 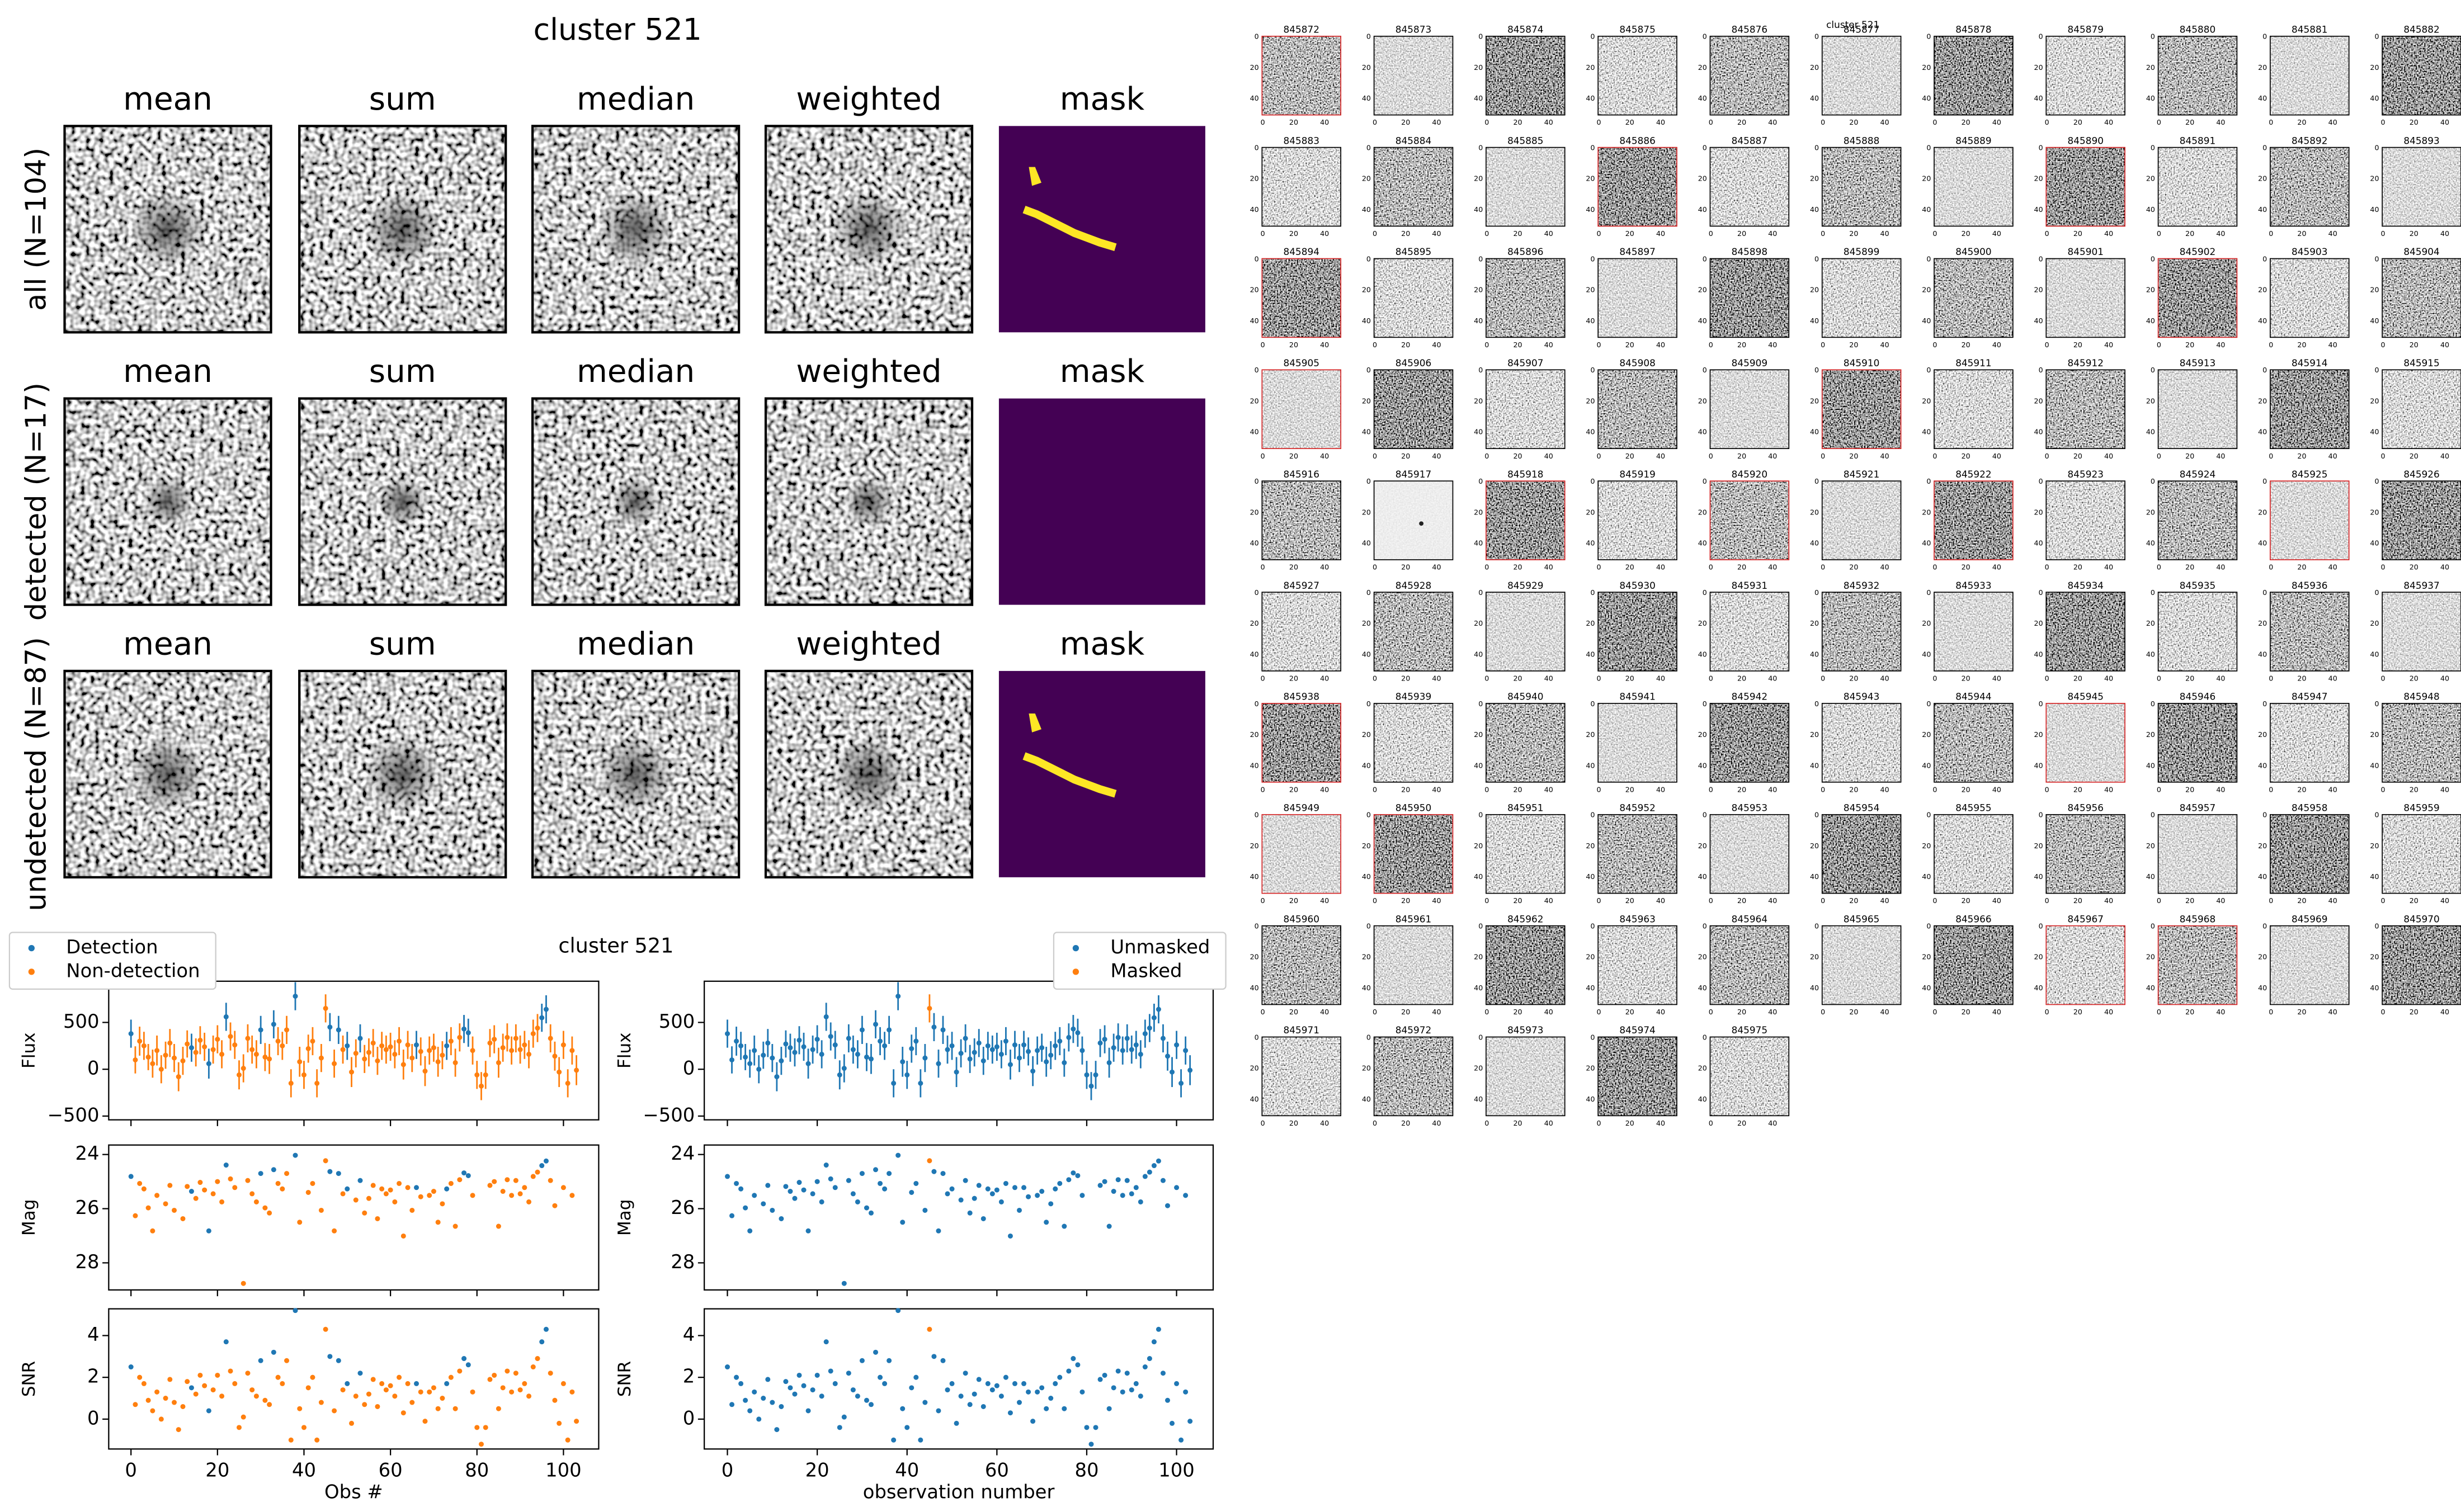 What do you see at coordinates (2085, 140) in the screenshot?
I see `thumbnail-id: 845890` at bounding box center [2085, 140].